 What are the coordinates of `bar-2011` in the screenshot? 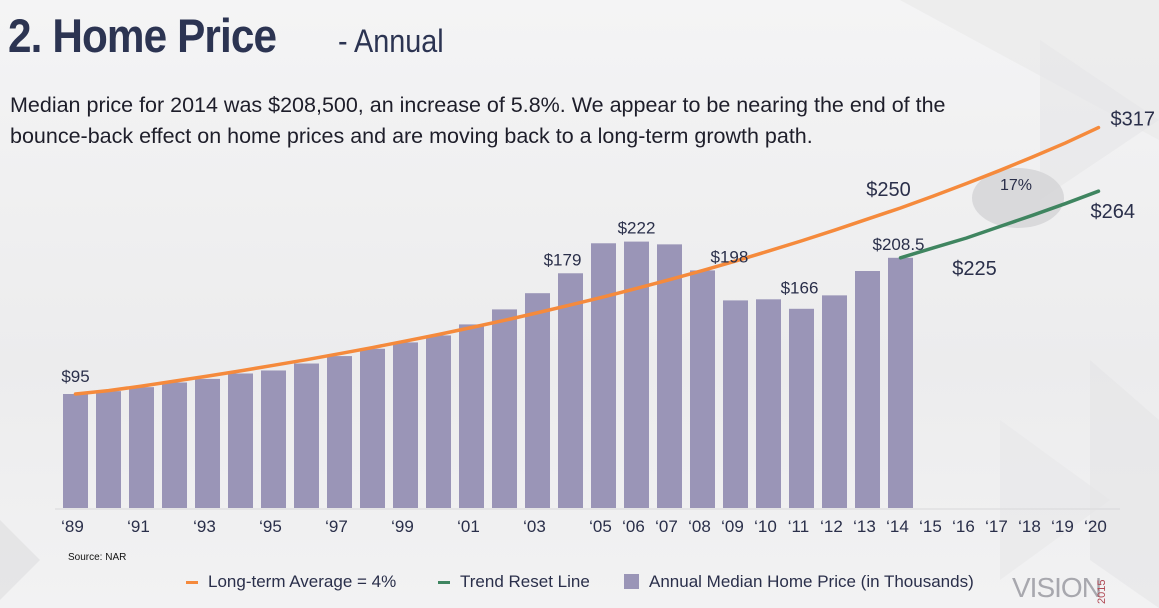 It's located at (801, 408).